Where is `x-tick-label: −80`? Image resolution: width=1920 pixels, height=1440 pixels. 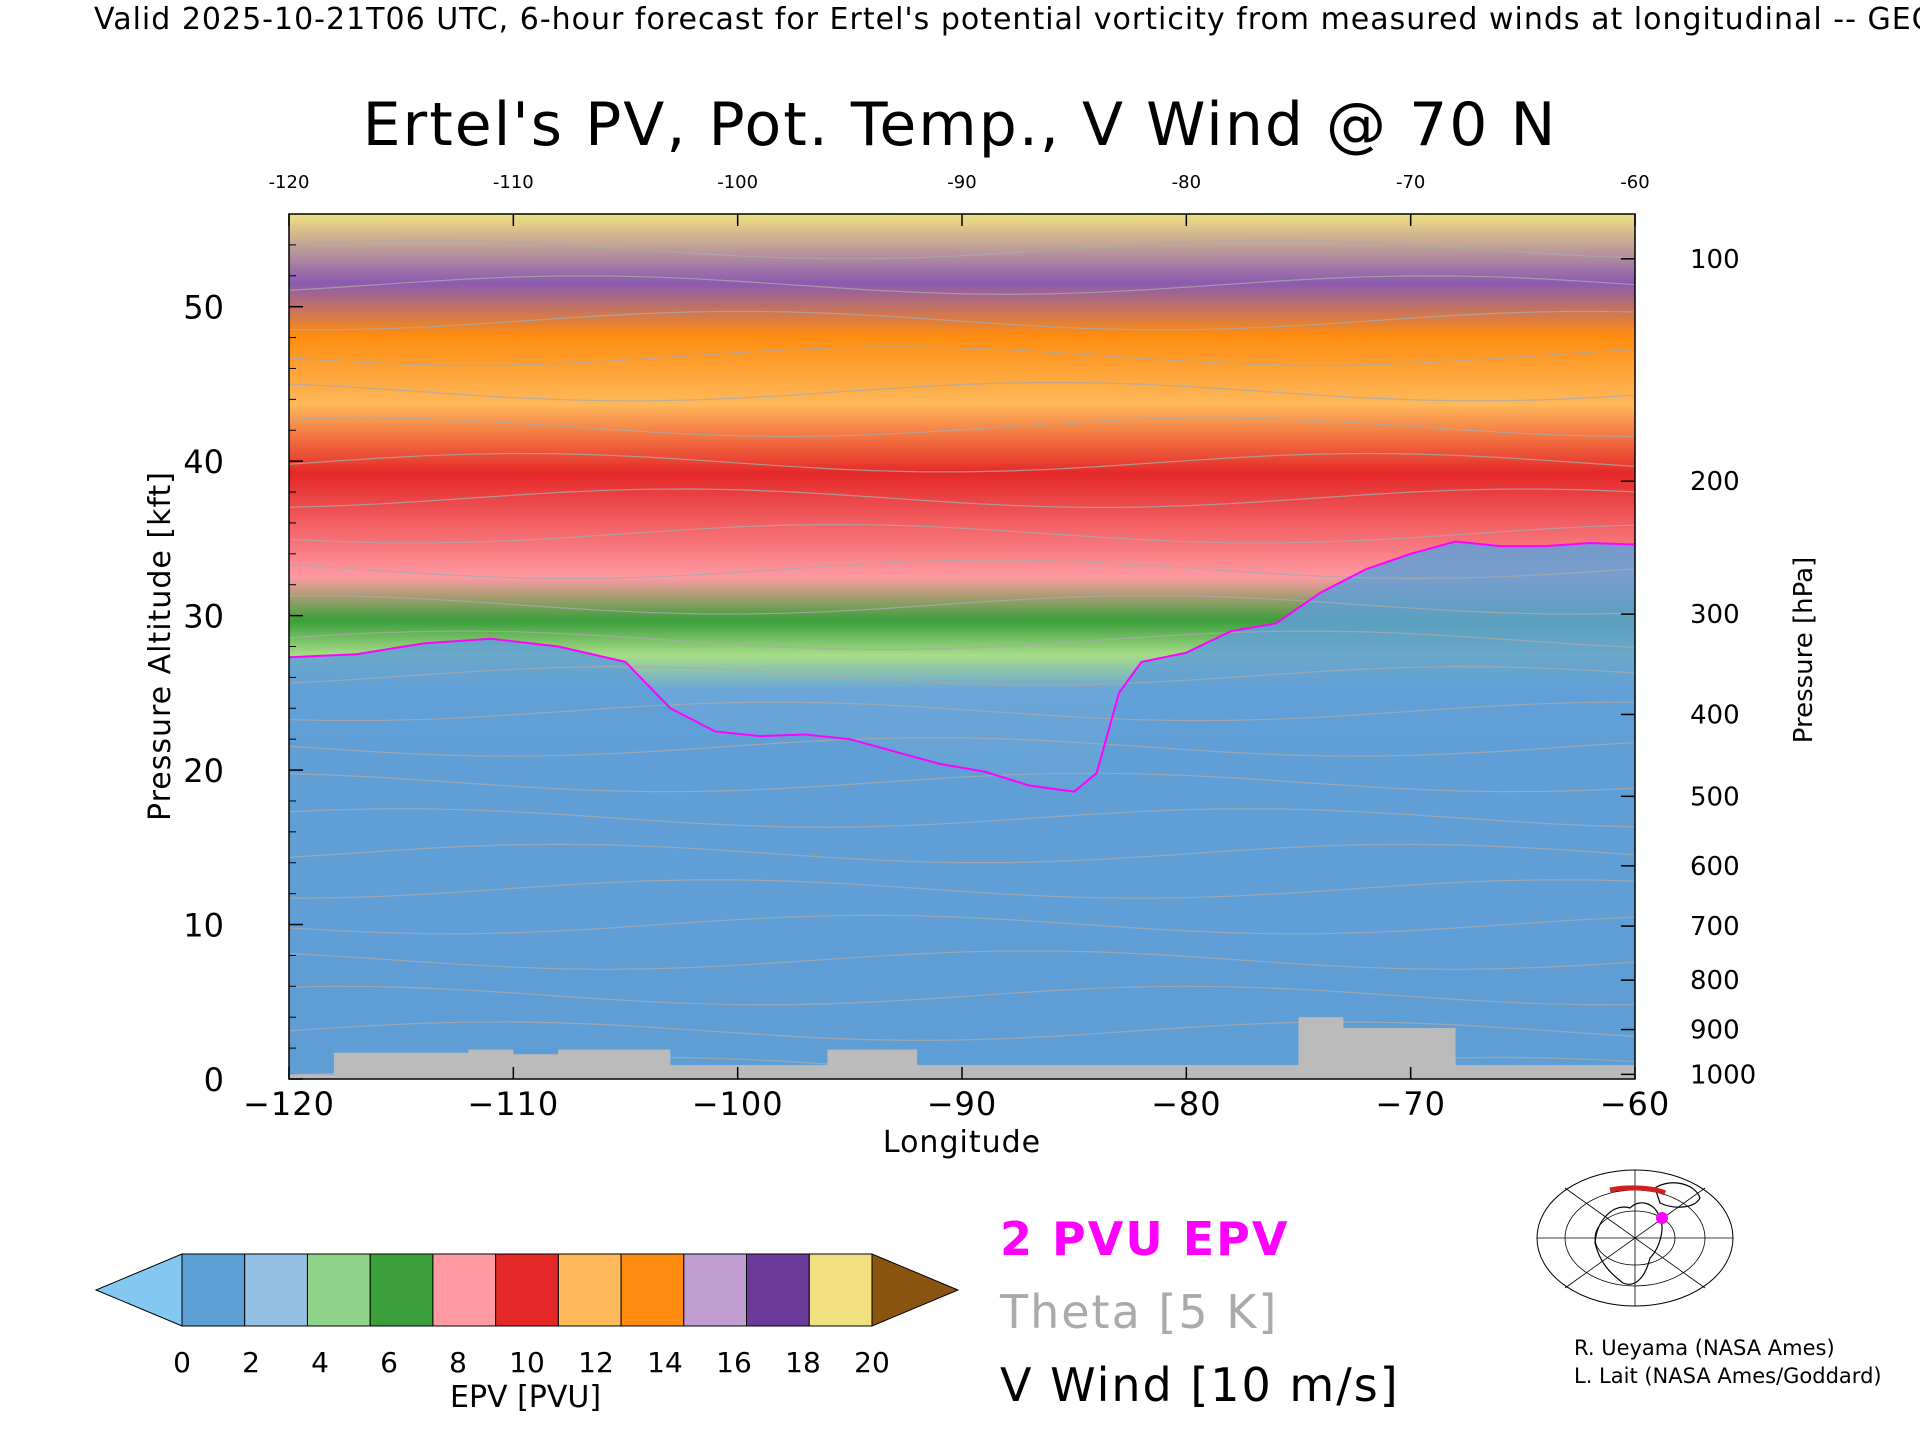 x-tick-label: −80 is located at coordinates (1186, 1104).